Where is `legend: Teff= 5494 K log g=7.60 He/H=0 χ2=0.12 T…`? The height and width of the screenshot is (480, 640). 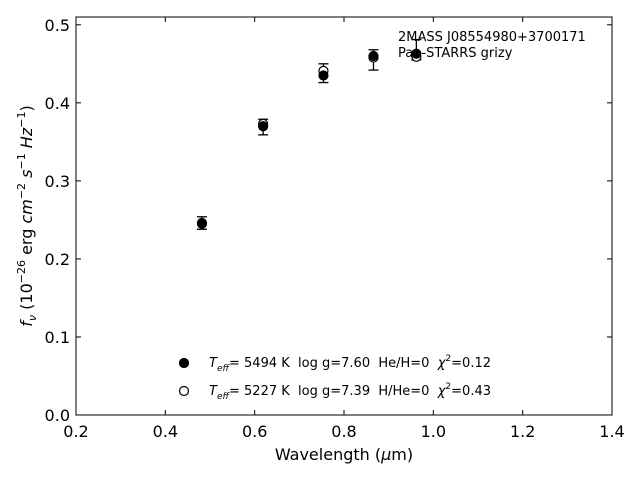
legend: Teff= 5494 K log g=7.60 He/H=0 χ2=0.12 T… is located at coordinates (334, 378).